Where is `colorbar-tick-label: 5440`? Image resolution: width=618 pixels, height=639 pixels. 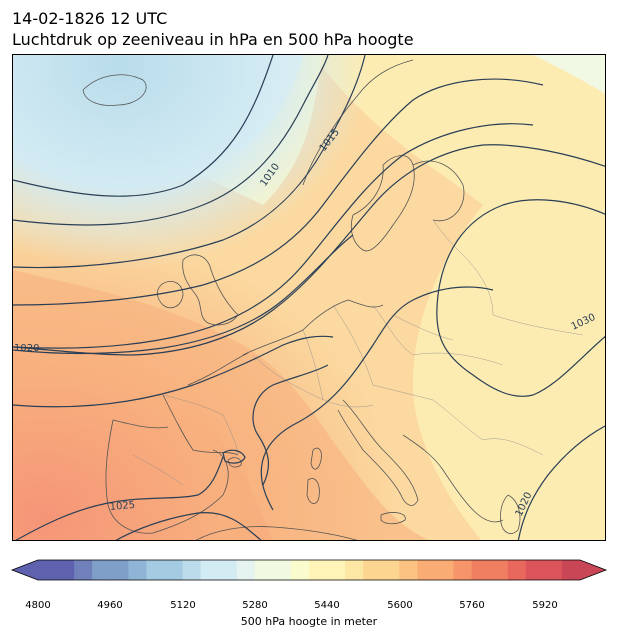
colorbar-tick-label: 5440 is located at coordinates (327, 605).